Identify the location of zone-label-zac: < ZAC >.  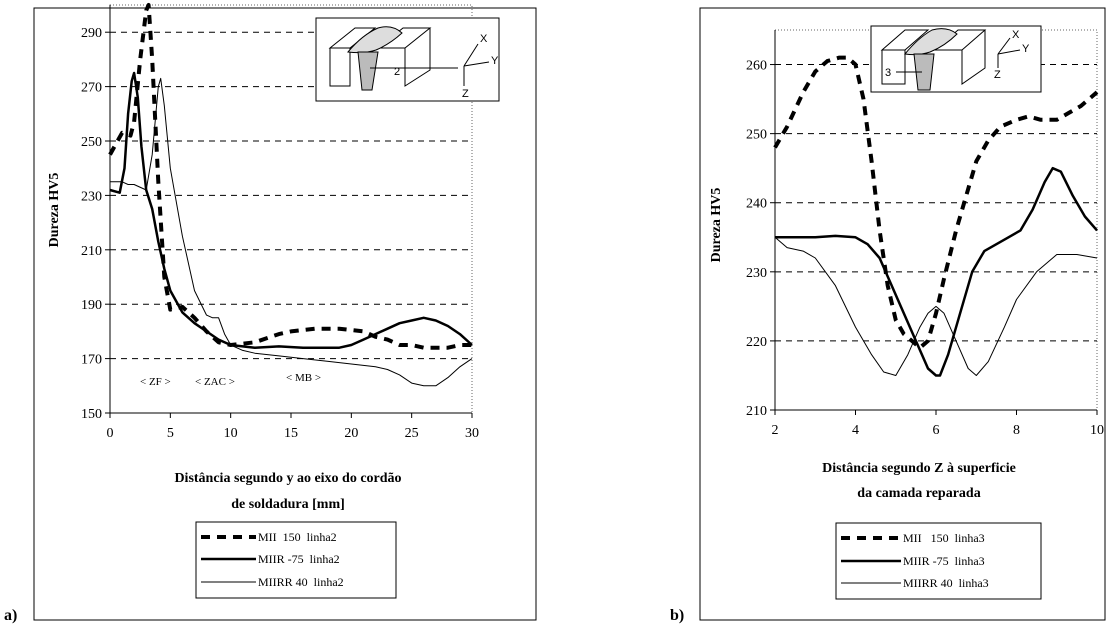
(215, 382).